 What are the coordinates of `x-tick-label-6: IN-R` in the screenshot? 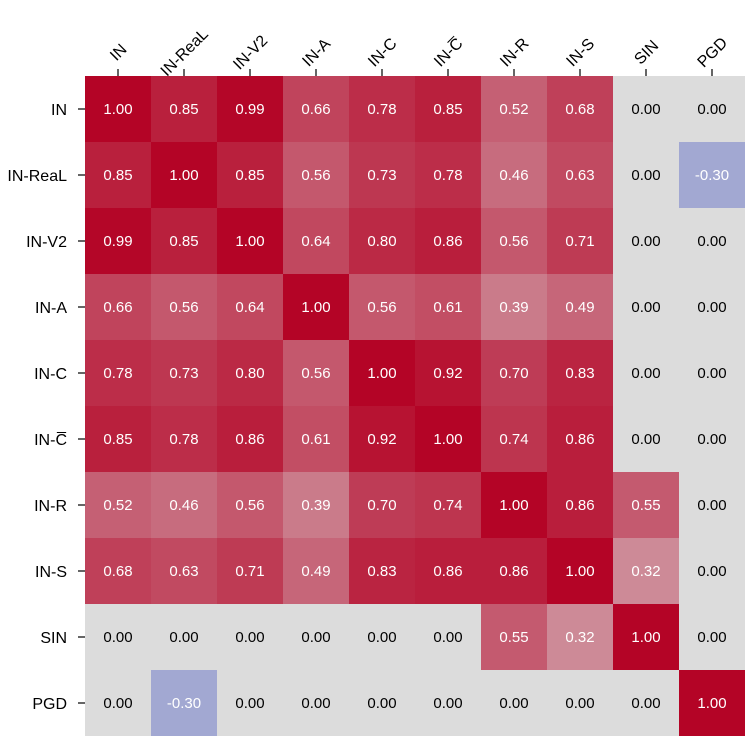 It's located at (514, 52).